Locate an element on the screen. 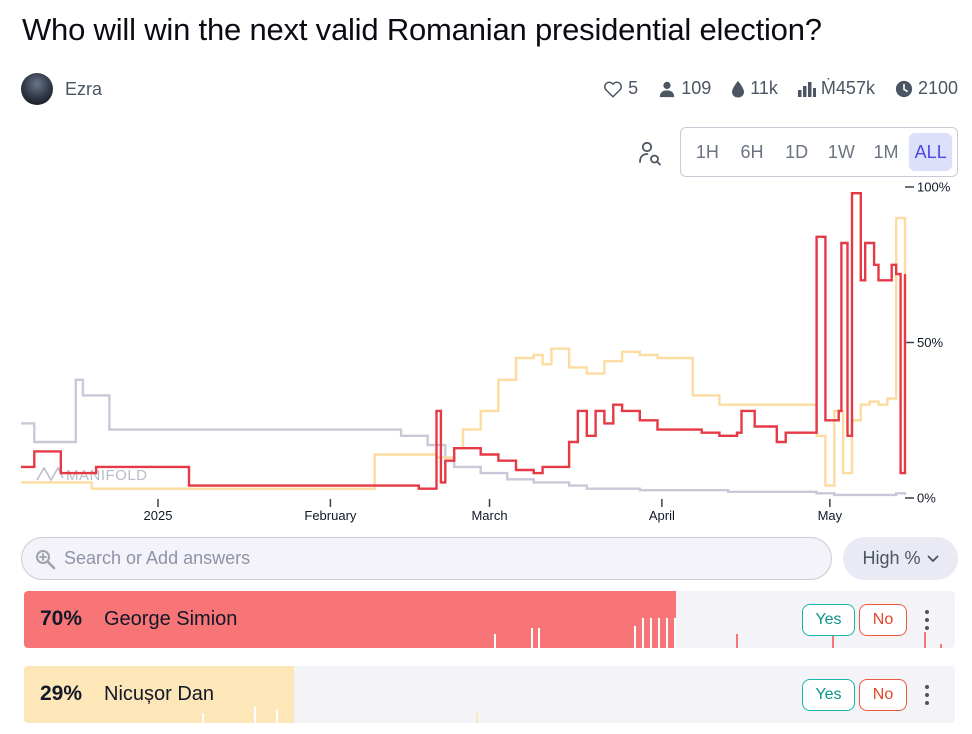 Image resolution: width=972 pixels, height=734 pixels. answer-name: George Simion is located at coordinates (171, 619).